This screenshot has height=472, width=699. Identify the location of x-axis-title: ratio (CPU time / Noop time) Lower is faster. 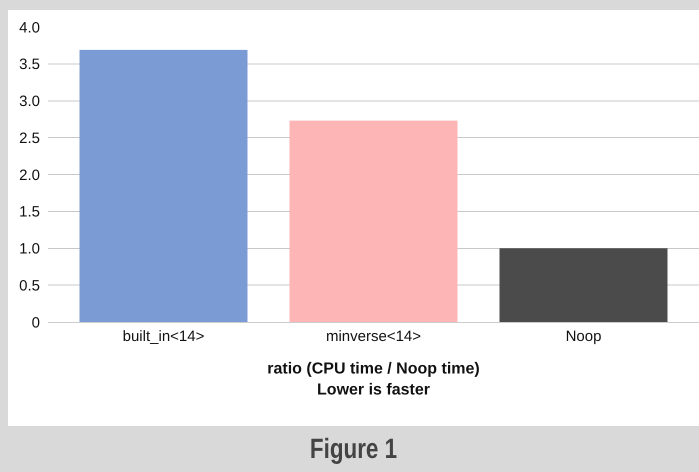
(373, 379).